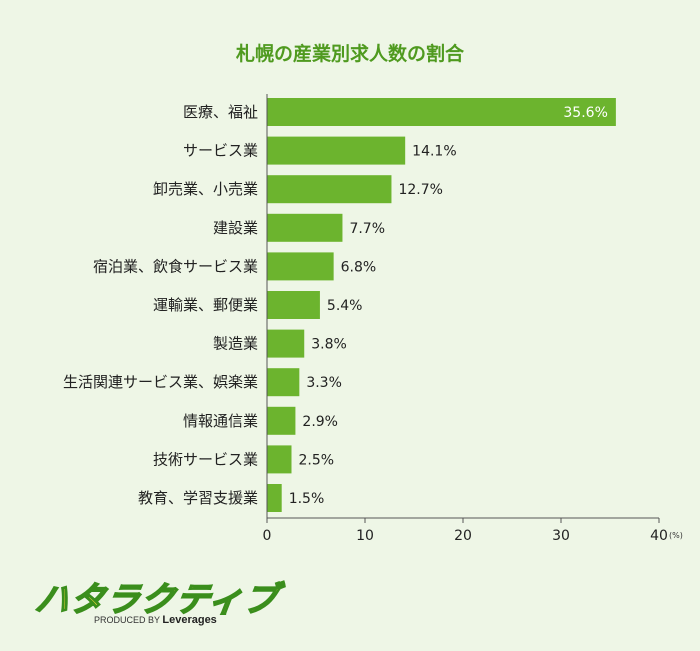  Describe the element at coordinates (350, 53) in the screenshot. I see `chart-title: 札幌の産業別求人数の割合` at that location.